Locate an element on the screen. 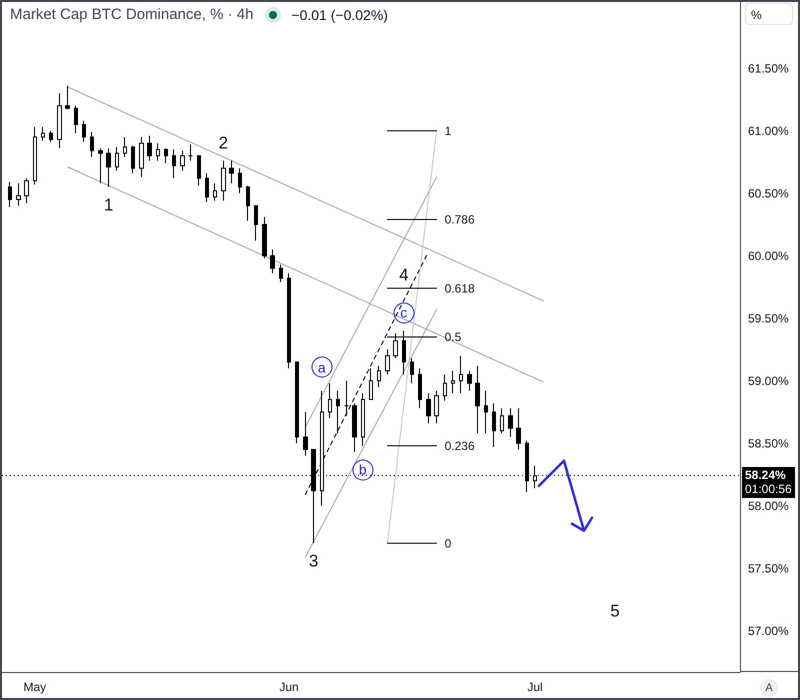 Image resolution: width=800 pixels, height=700 pixels. scale-button: % is located at coordinates (769, 14).